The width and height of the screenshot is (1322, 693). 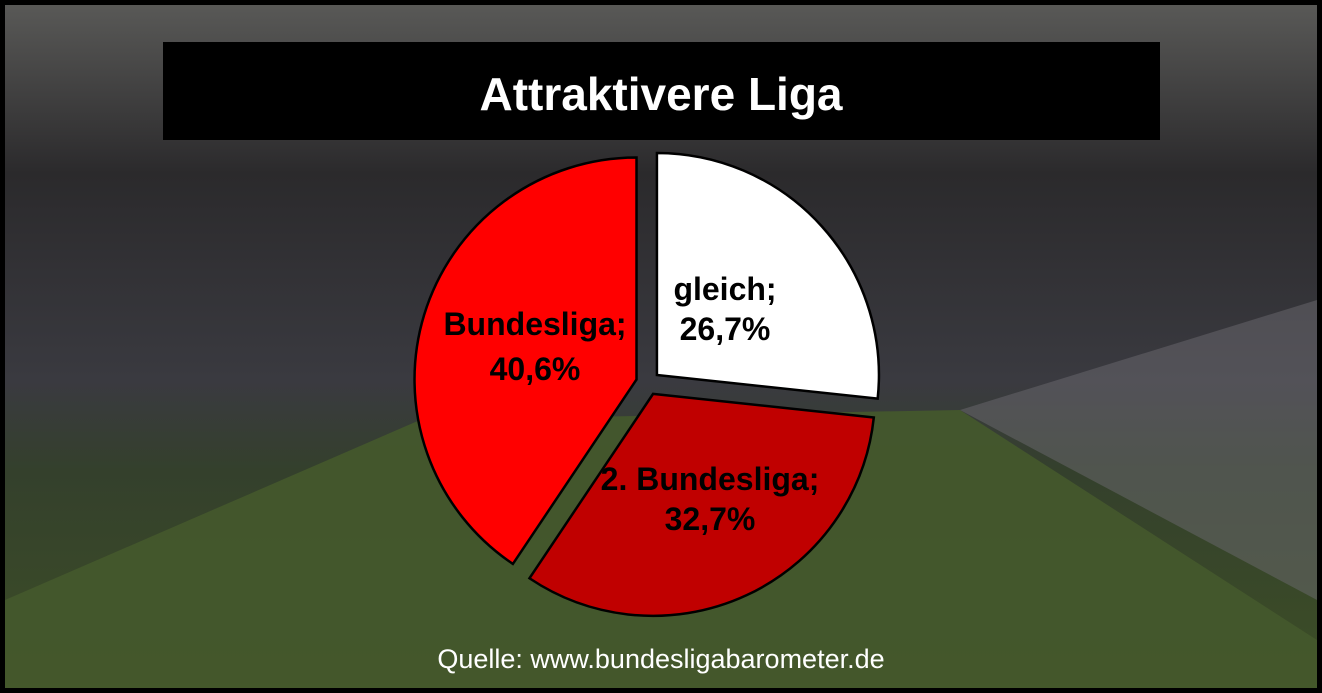 I want to click on slice-value-label: 32,7%, so click(x=710, y=519).